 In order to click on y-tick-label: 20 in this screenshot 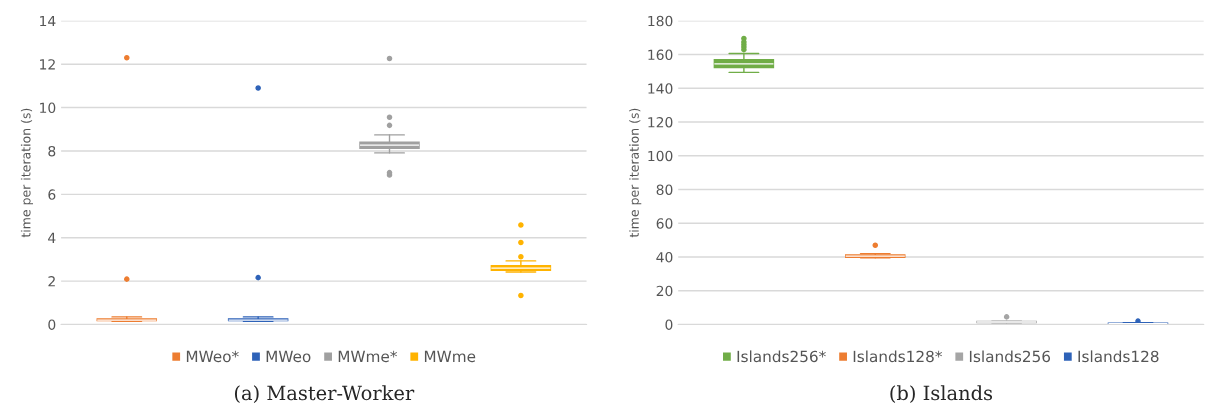, I will do `click(664, 291)`.